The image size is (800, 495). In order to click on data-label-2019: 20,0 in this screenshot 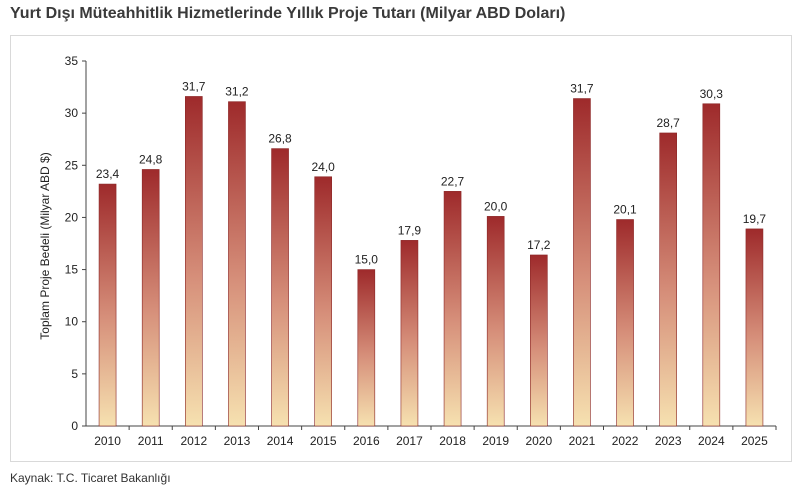, I will do `click(496, 206)`.